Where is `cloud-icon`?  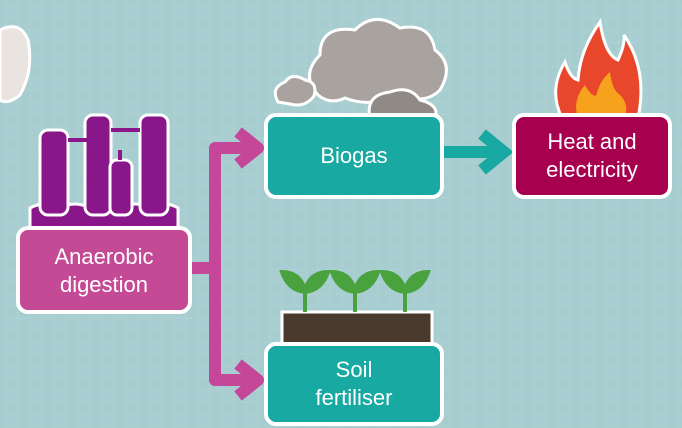
cloud-icon is located at coordinates (360, 69).